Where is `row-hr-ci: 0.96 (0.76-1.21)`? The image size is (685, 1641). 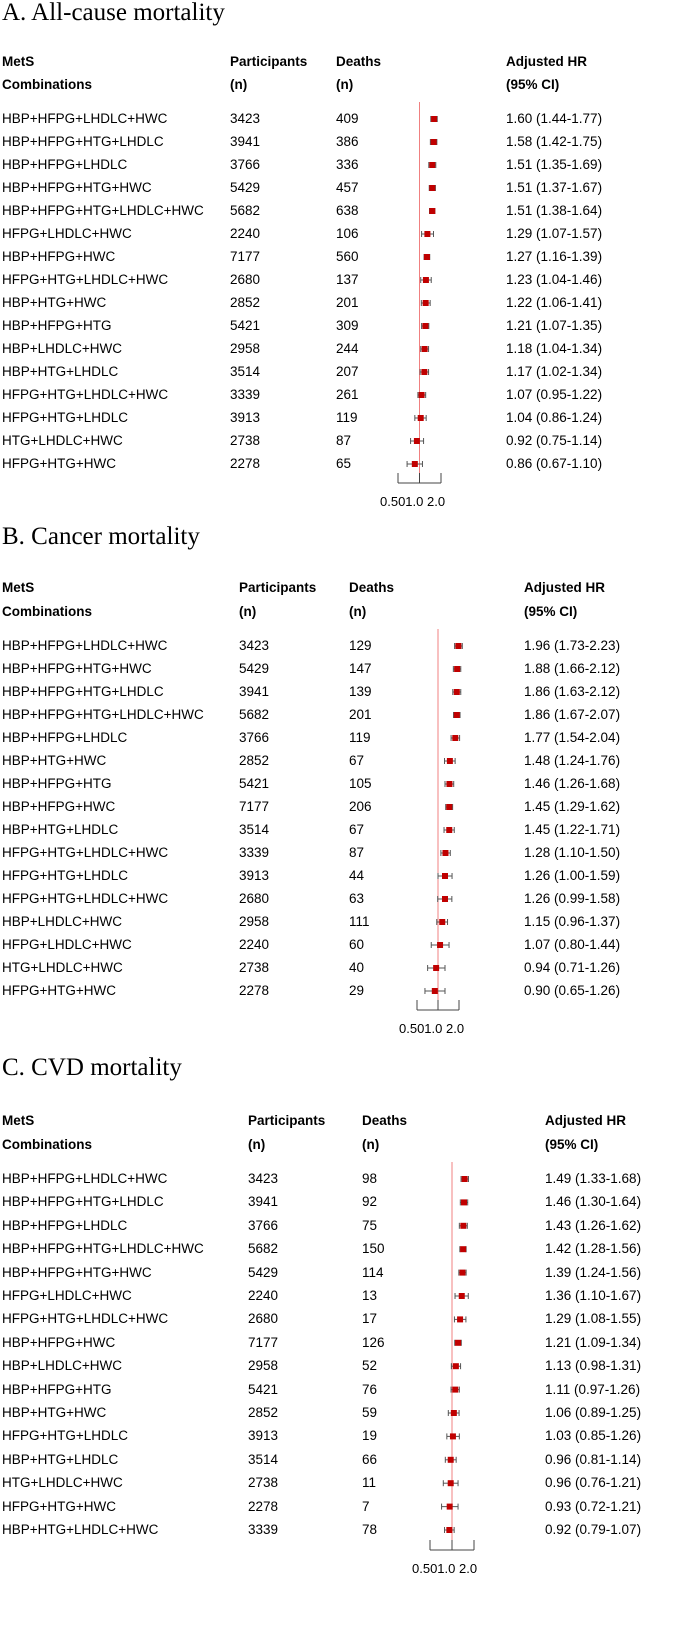
row-hr-ci: 0.96 (0.76-1.21) is located at coordinates (593, 1483).